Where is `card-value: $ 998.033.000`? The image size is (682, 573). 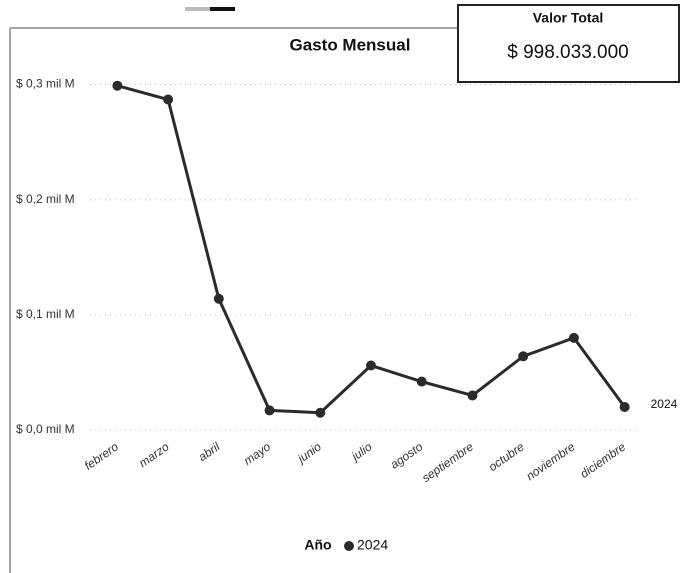 card-value: $ 998.033.000 is located at coordinates (568, 52).